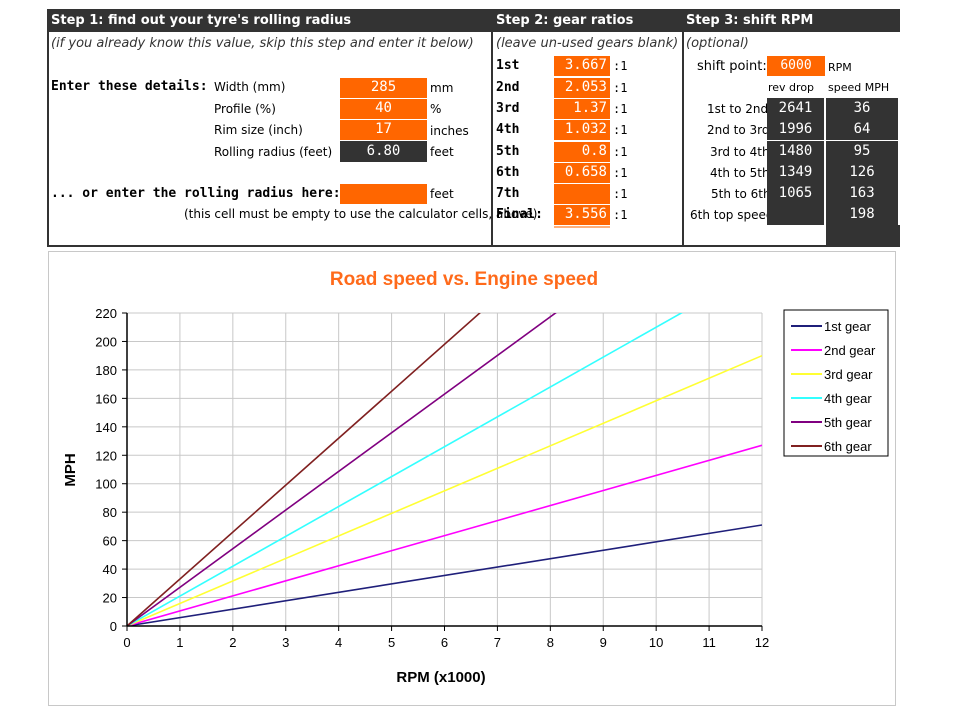  What do you see at coordinates (587, 43) in the screenshot?
I see `step2-note: (leave un-used gears blank)` at bounding box center [587, 43].